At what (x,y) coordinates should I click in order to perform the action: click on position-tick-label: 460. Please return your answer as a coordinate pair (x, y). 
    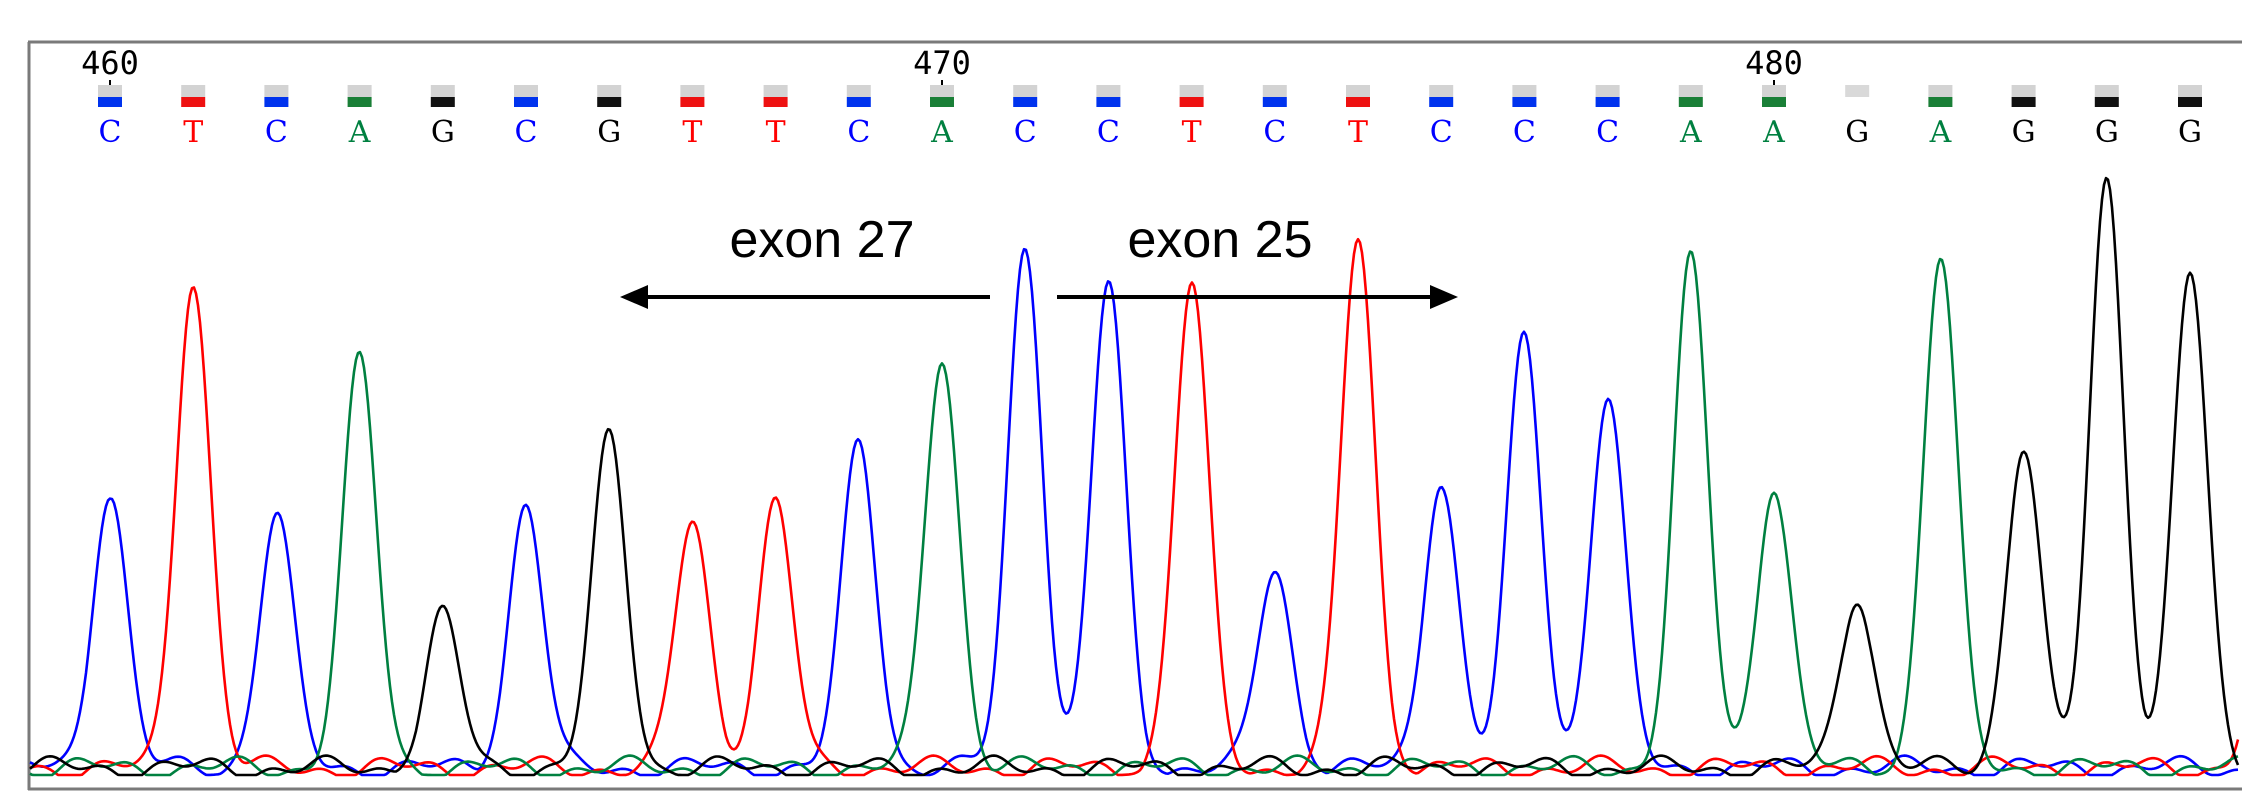
    Looking at the image, I should click on (110, 63).